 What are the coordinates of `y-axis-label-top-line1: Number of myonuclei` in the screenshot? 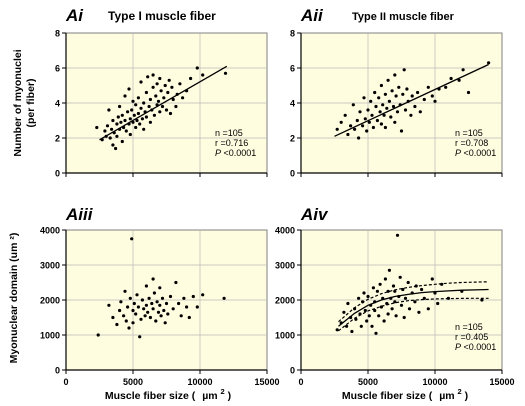 It's located at (18, 102).